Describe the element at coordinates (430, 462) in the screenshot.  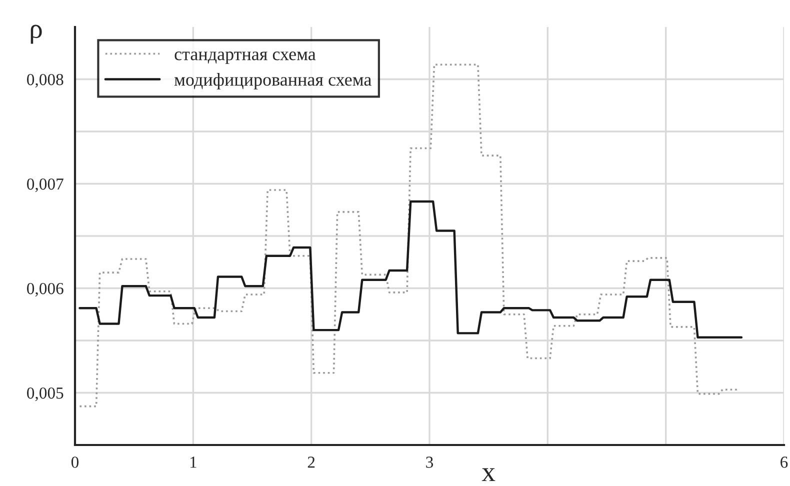
I see `x-tick-label: 3` at that location.